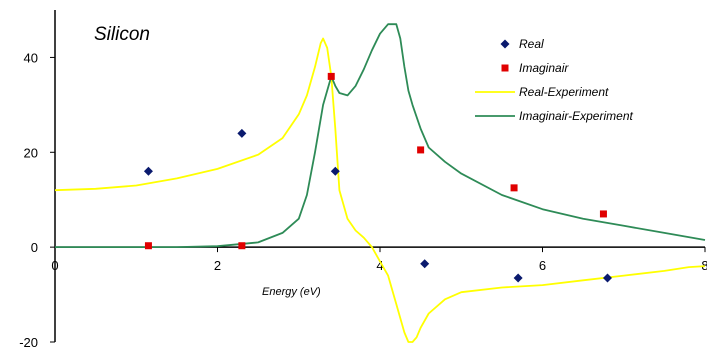  I want to click on legend-label-imaginair: Imaginair, so click(544, 68).